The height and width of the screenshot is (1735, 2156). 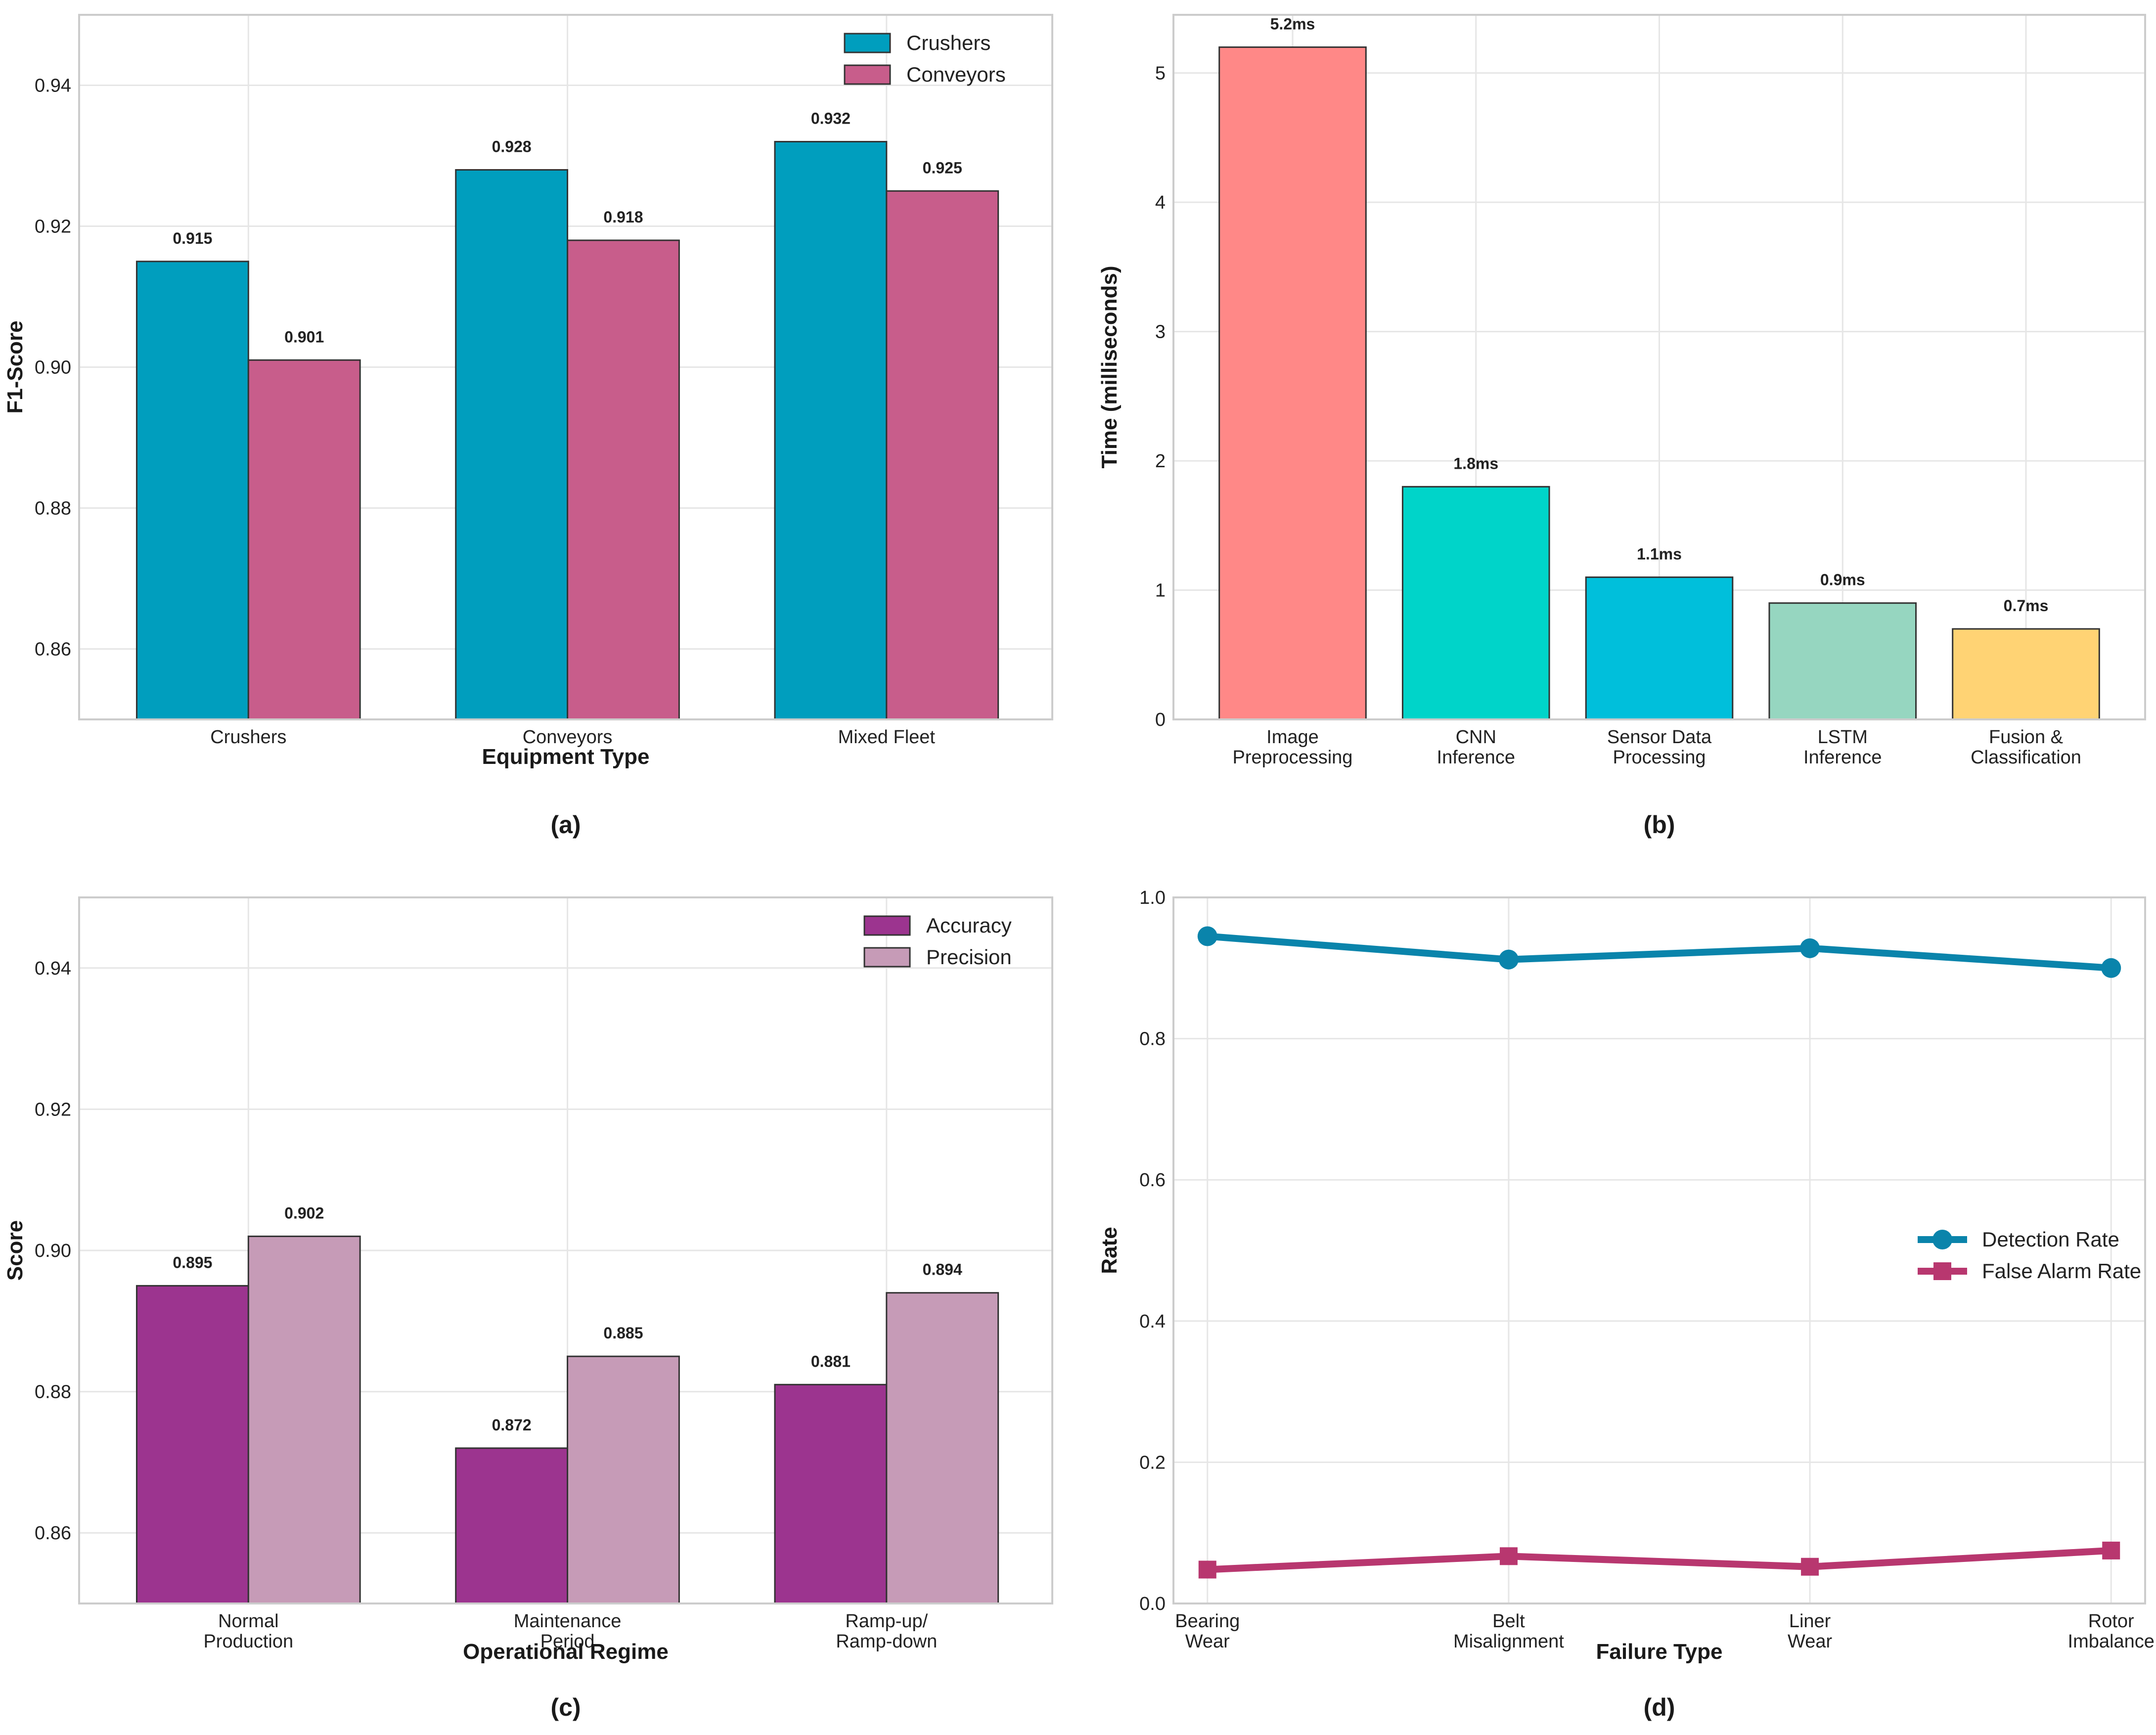 What do you see at coordinates (2111, 1642) in the screenshot?
I see `x-tick-label: Imbalance` at bounding box center [2111, 1642].